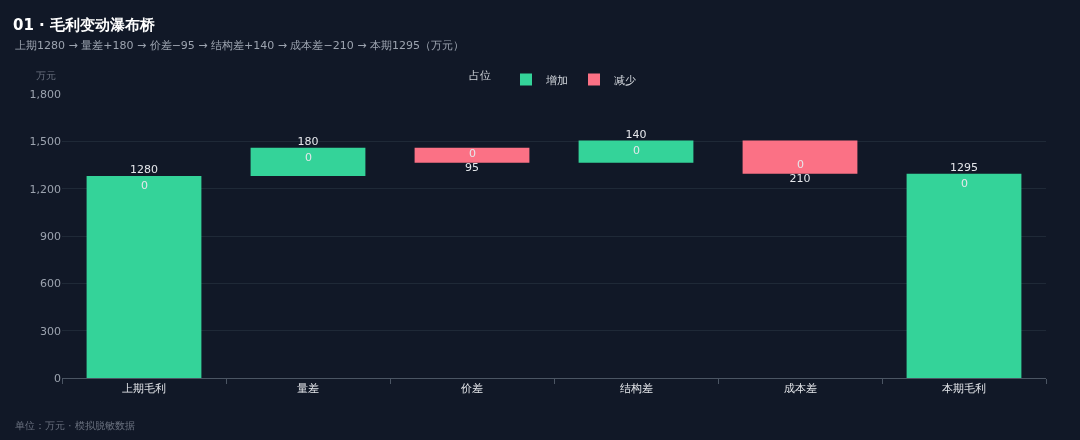  What do you see at coordinates (636, 134) in the screenshot?
I see `data-label: 140` at bounding box center [636, 134].